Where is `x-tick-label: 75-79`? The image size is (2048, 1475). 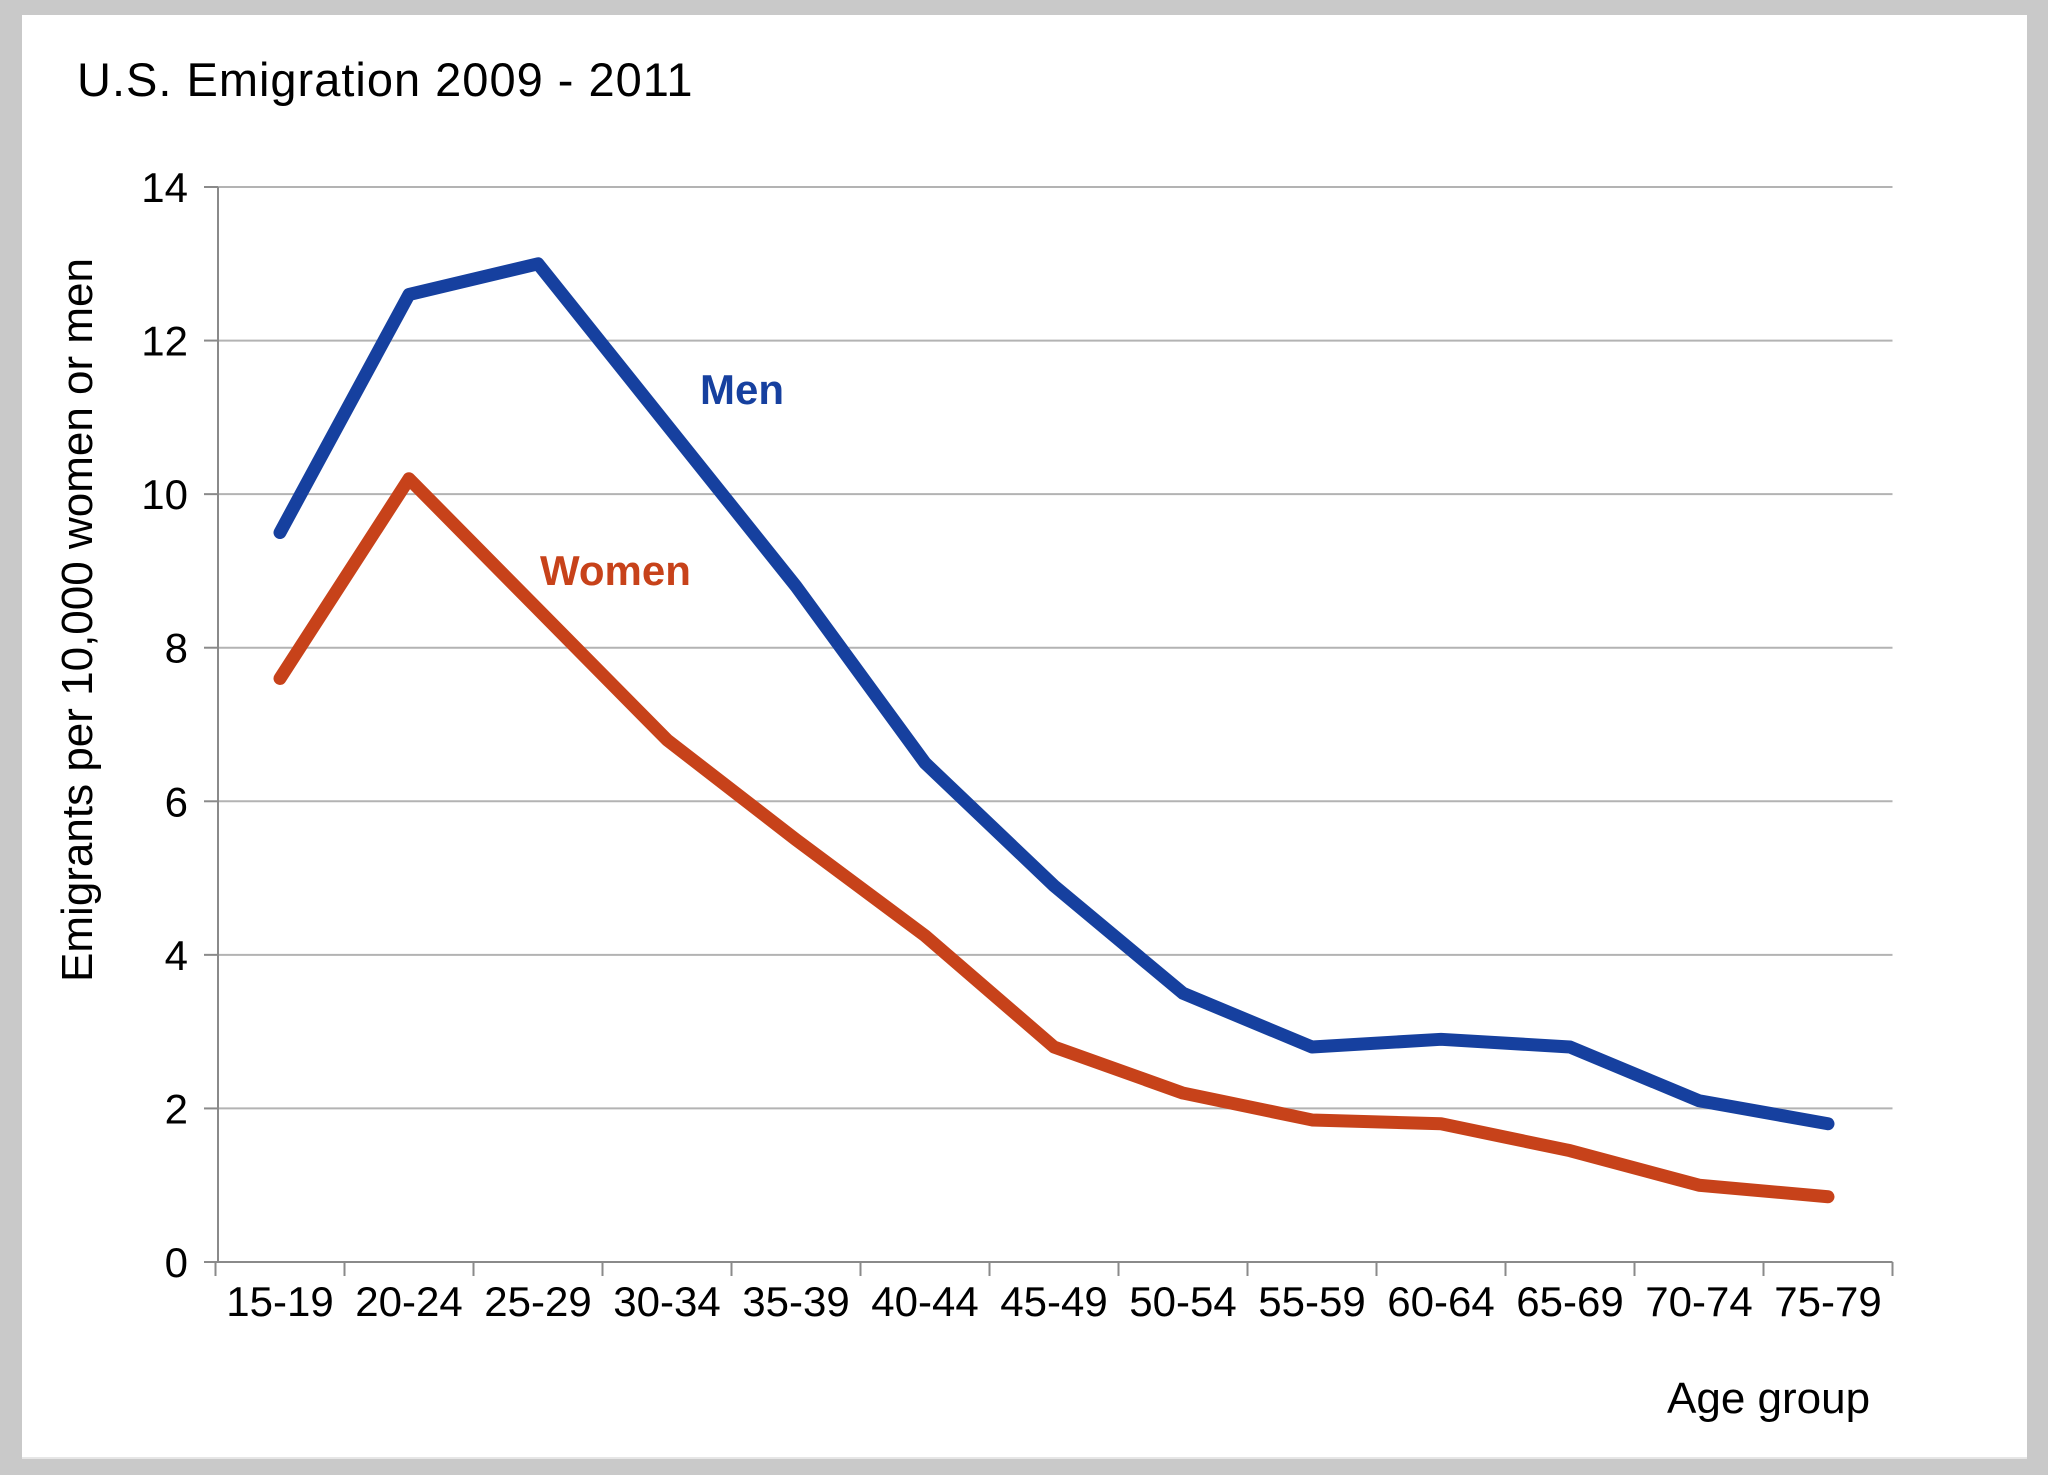
x-tick-label: 75-79 is located at coordinates (1827, 1301).